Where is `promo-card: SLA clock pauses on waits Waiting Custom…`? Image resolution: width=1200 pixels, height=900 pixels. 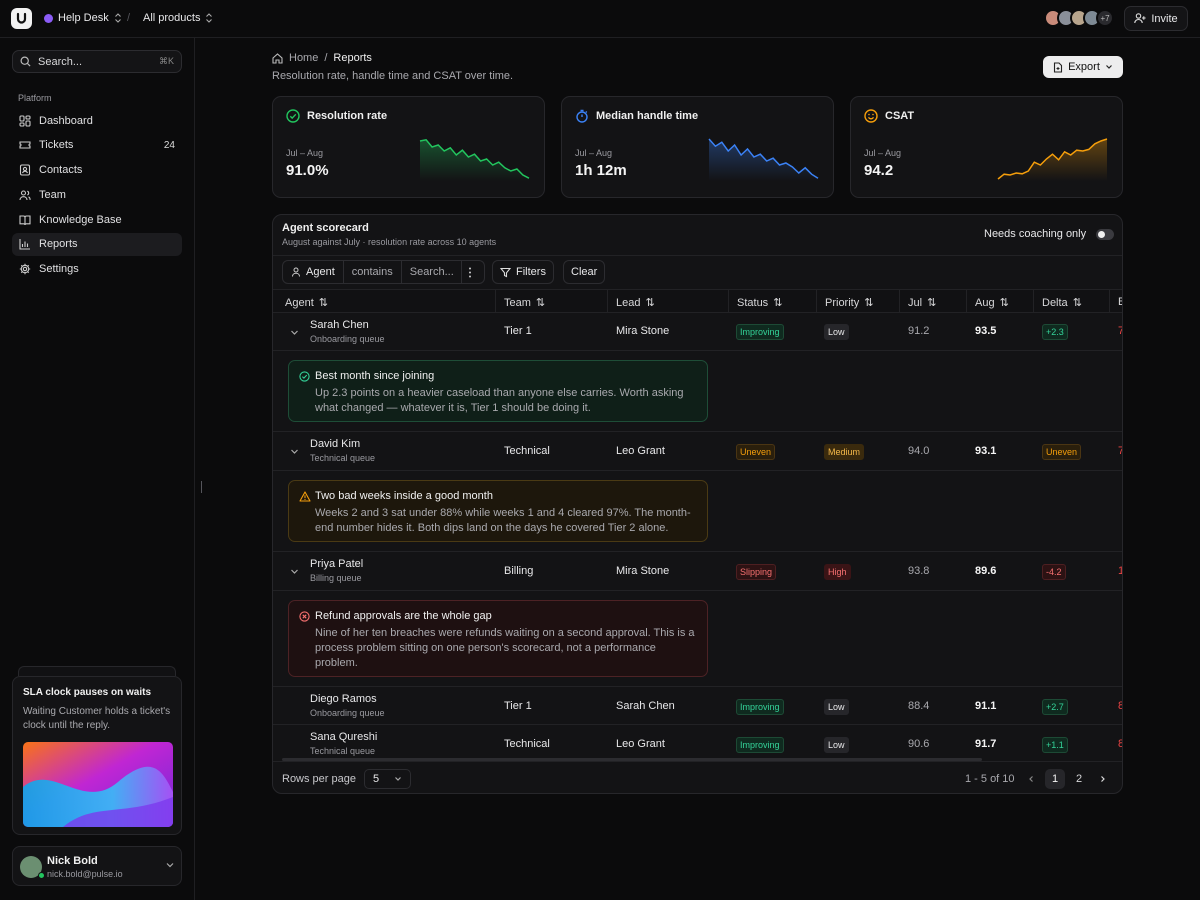 promo-card: SLA clock pauses on waits Waiting Custom… is located at coordinates (97, 755).